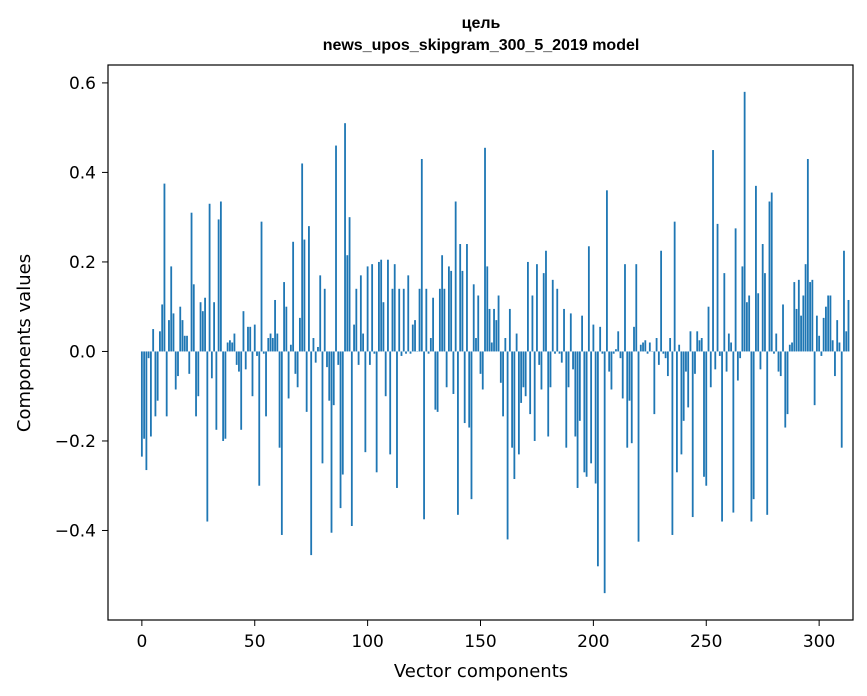 Image resolution: width=867 pixels, height=696 pixels. Describe the element at coordinates (481, 671) in the screenshot. I see `x-axis-label: Vector components` at that location.